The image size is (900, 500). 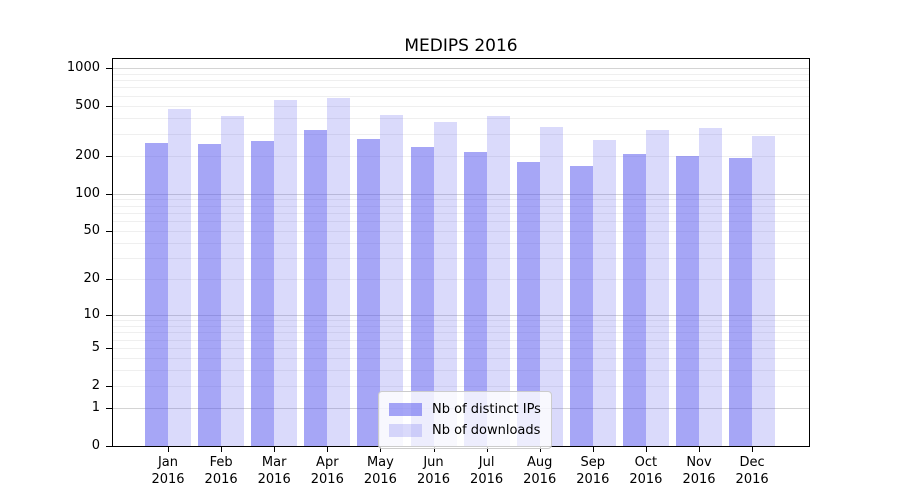 I want to click on bar-aug-distinct-ips, so click(x=528, y=304).